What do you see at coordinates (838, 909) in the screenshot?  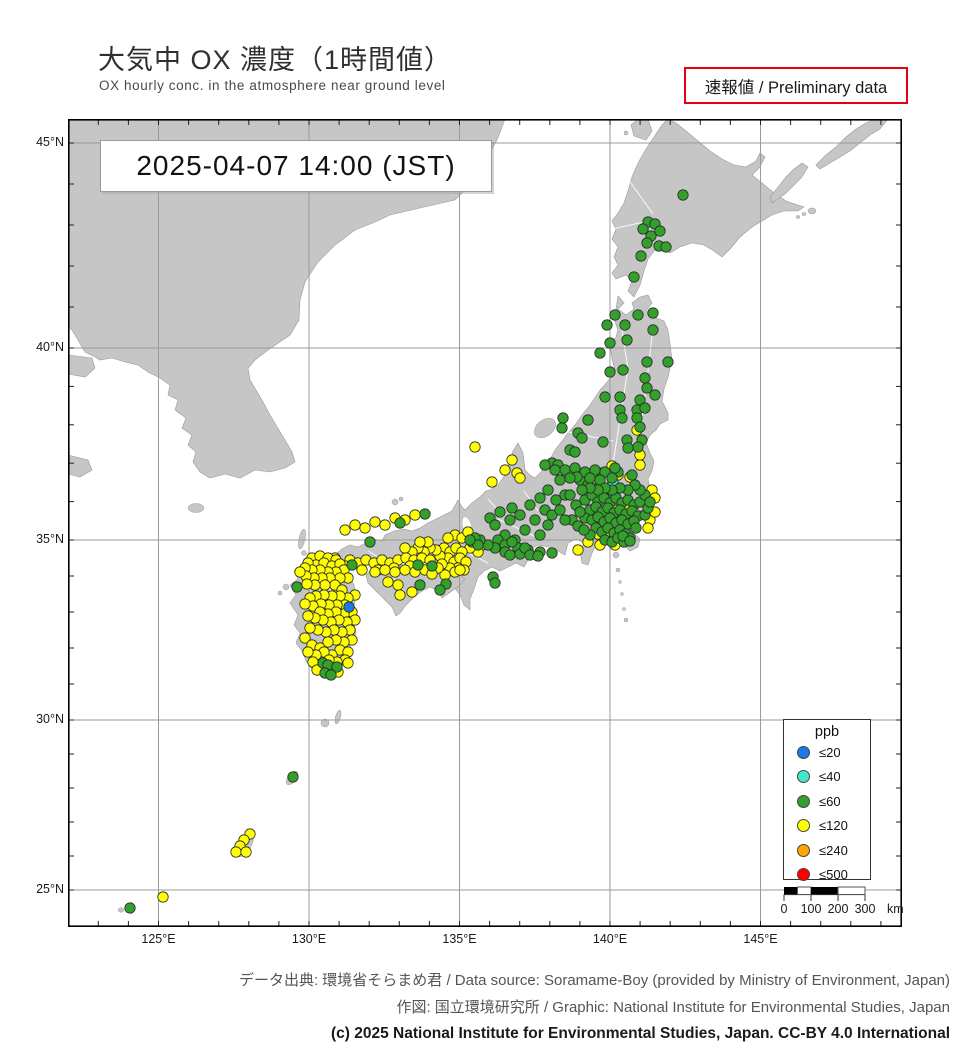 I see `scalebar-label: 200` at bounding box center [838, 909].